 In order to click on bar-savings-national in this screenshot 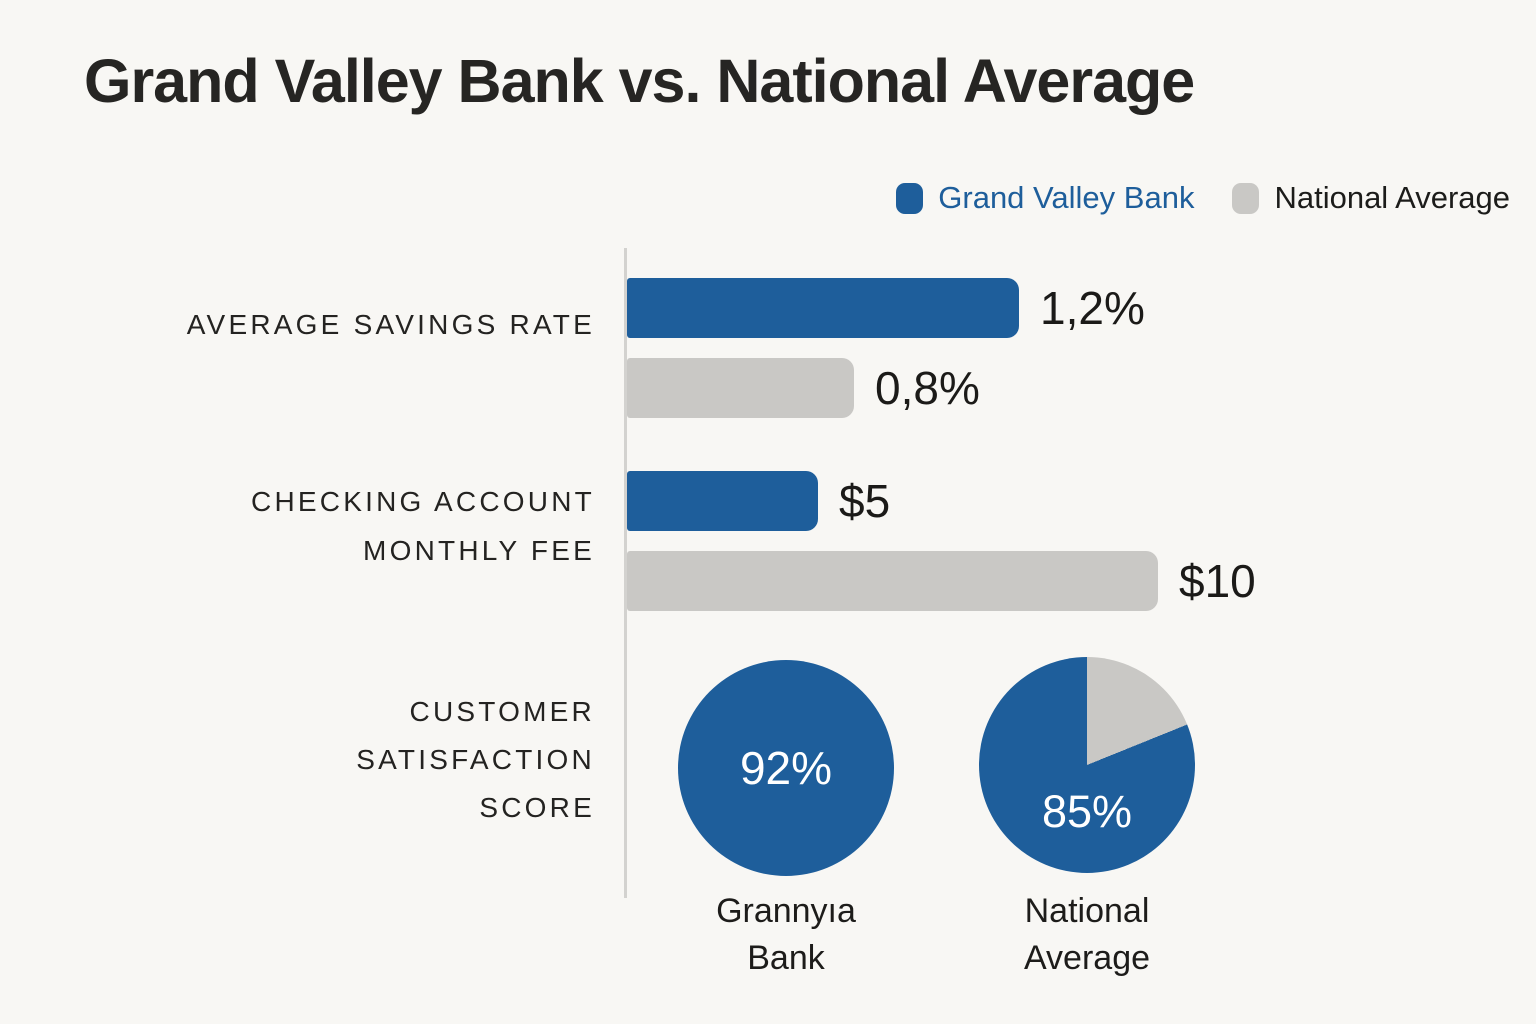, I will do `click(740, 388)`.